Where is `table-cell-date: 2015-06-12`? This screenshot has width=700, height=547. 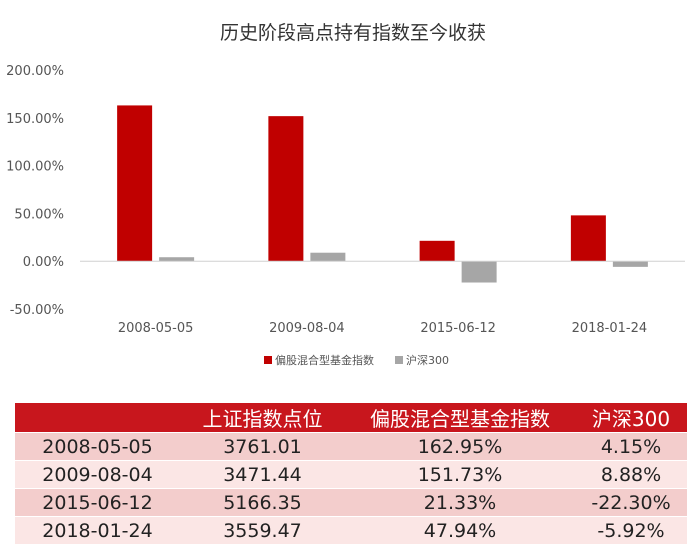 table-cell-date: 2015-06-12 is located at coordinates (97, 502).